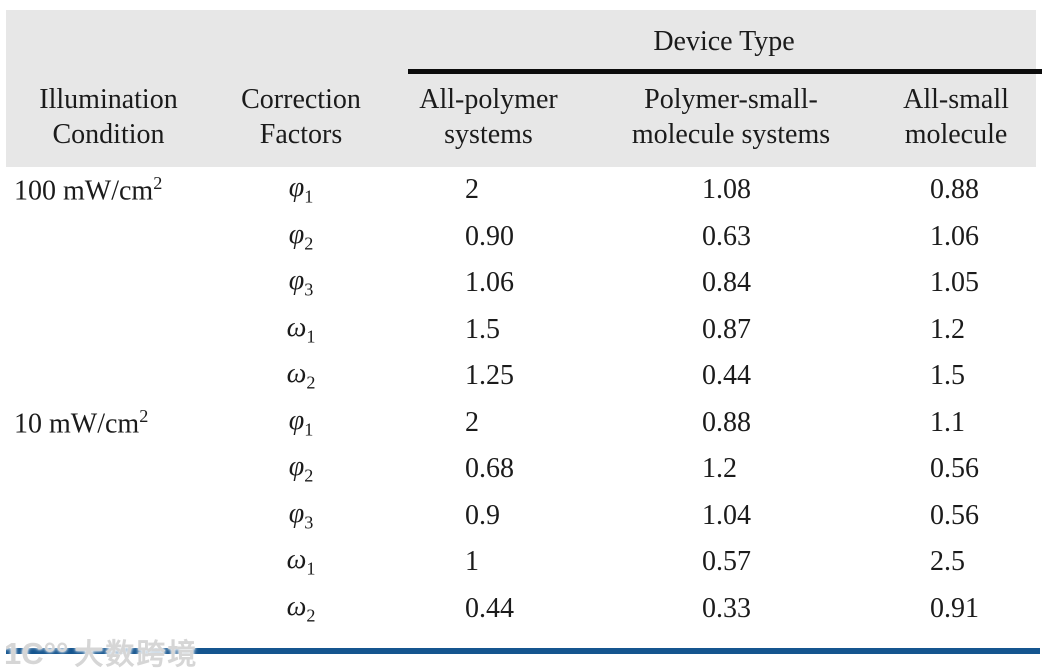 The image size is (1050, 672). What do you see at coordinates (136, 655) in the screenshot?
I see `watermark-text: 大数跨境` at bounding box center [136, 655].